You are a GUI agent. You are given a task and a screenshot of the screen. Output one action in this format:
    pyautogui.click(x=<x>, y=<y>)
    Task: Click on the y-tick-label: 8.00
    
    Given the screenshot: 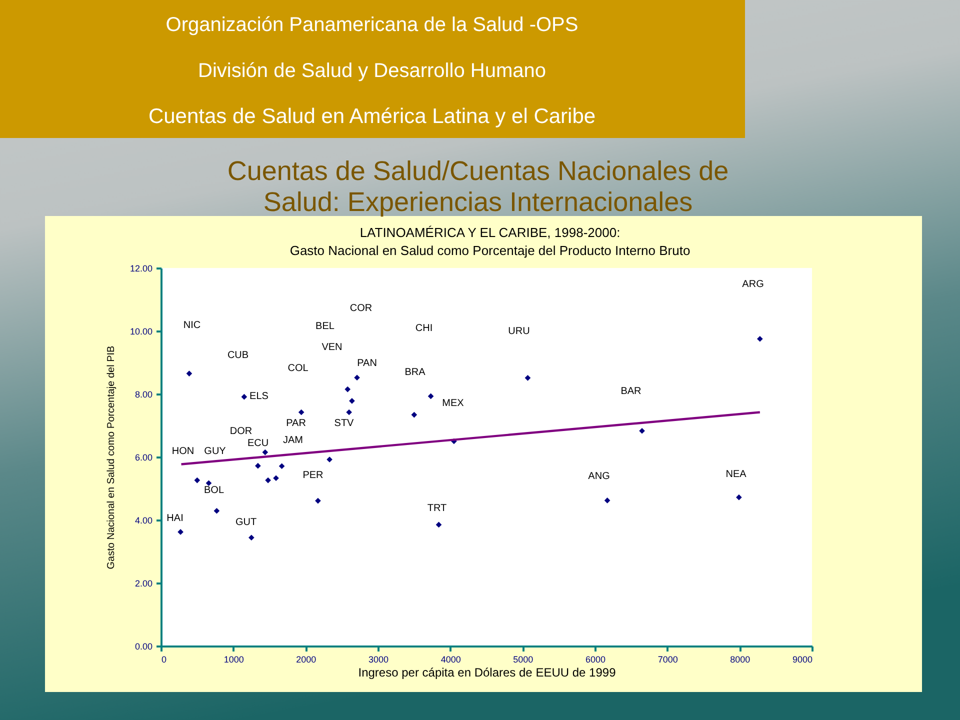 What is the action you would take?
    pyautogui.click(x=143, y=395)
    